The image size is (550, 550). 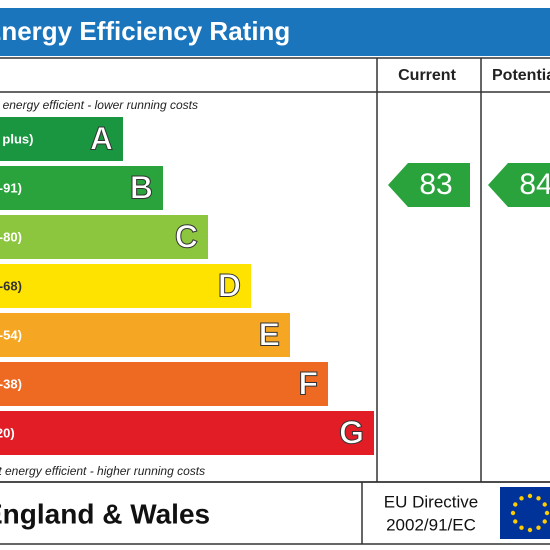 What do you see at coordinates (521, 75) in the screenshot?
I see `column-header: Potential` at bounding box center [521, 75].